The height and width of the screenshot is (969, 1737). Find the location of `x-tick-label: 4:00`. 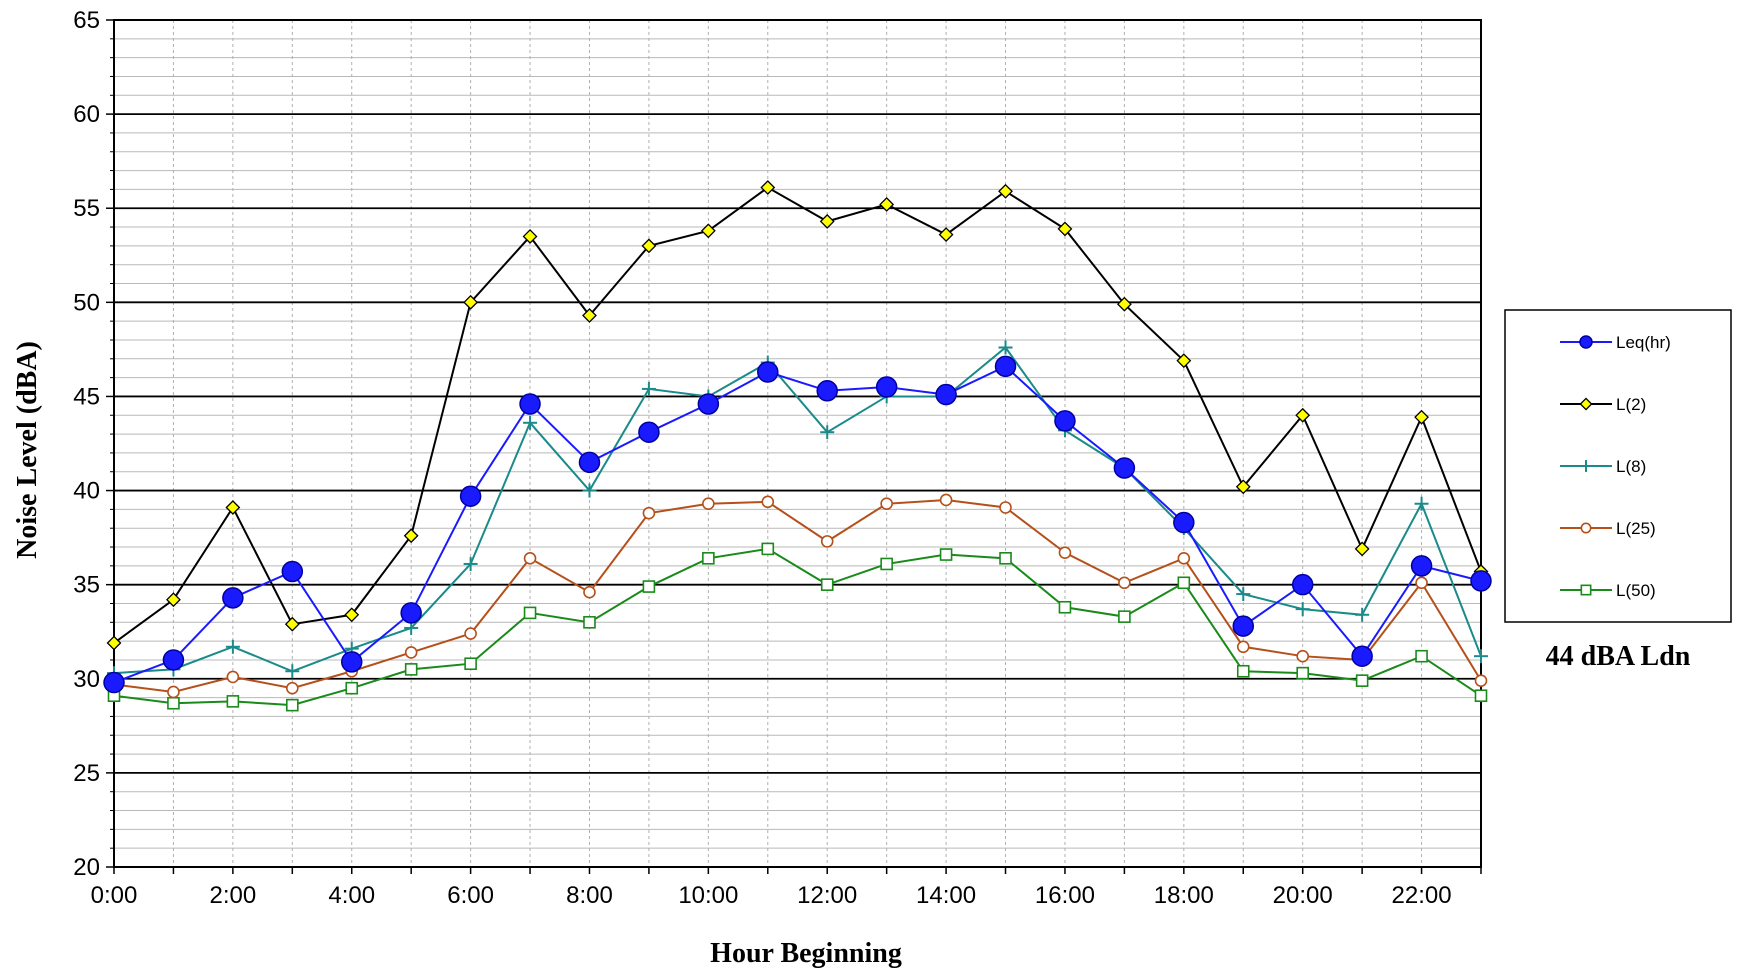

x-tick-label: 4:00 is located at coordinates (351, 895).